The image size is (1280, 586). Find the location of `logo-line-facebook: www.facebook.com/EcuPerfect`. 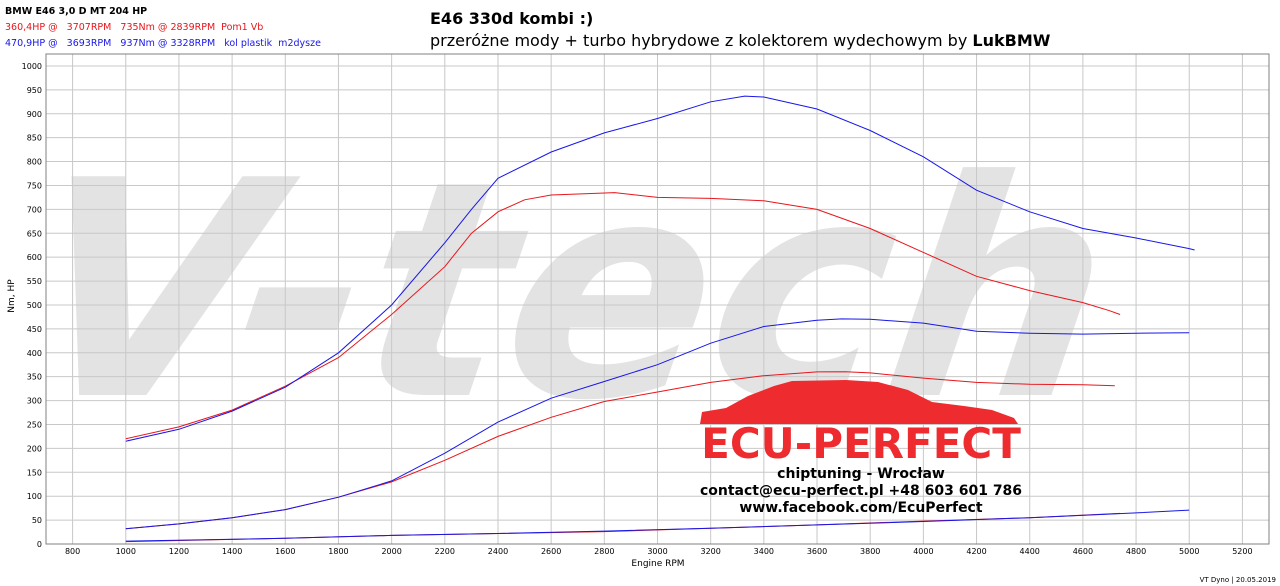

logo-line-facebook: www.facebook.com/EcuPerfect is located at coordinates (861, 508).